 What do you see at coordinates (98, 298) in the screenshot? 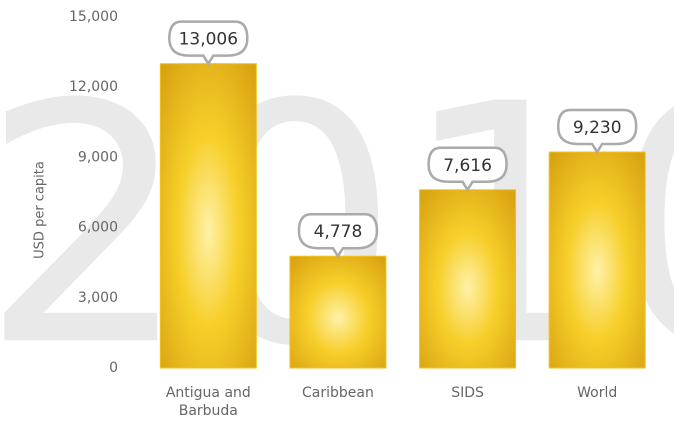
I see `y-tick-label: 3,000` at bounding box center [98, 298].